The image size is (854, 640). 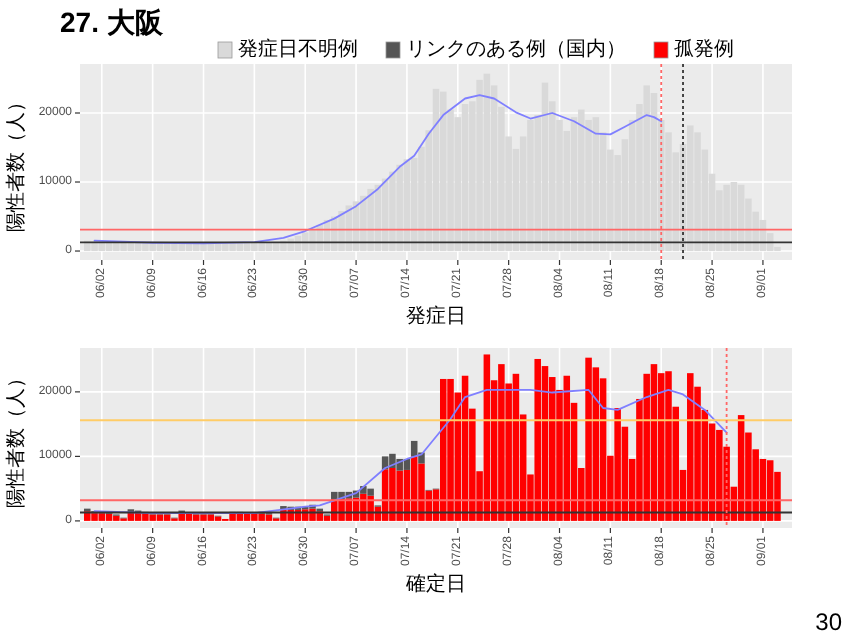 I want to click on legend-label: 発症日不明例, so click(x=298, y=49).